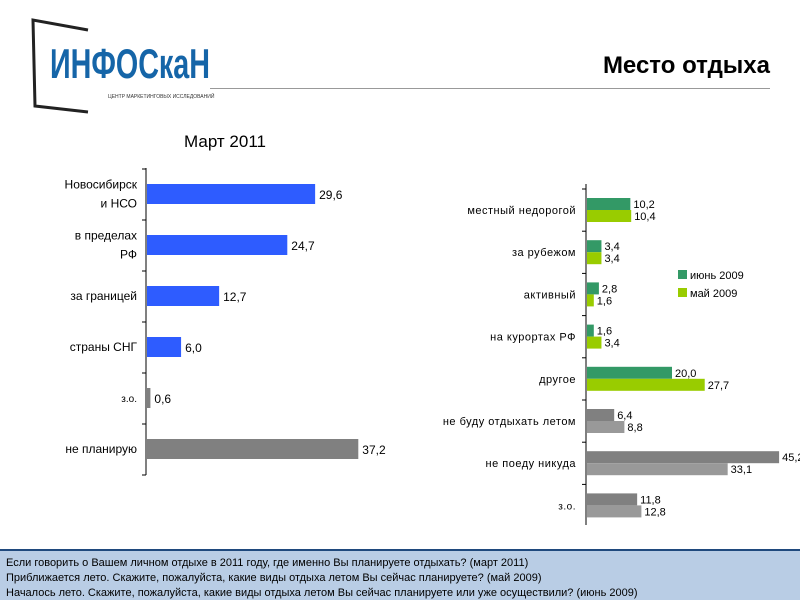 The height and width of the screenshot is (601, 800). What do you see at coordinates (686, 65) in the screenshot?
I see `page-title: Место отдыха` at bounding box center [686, 65].